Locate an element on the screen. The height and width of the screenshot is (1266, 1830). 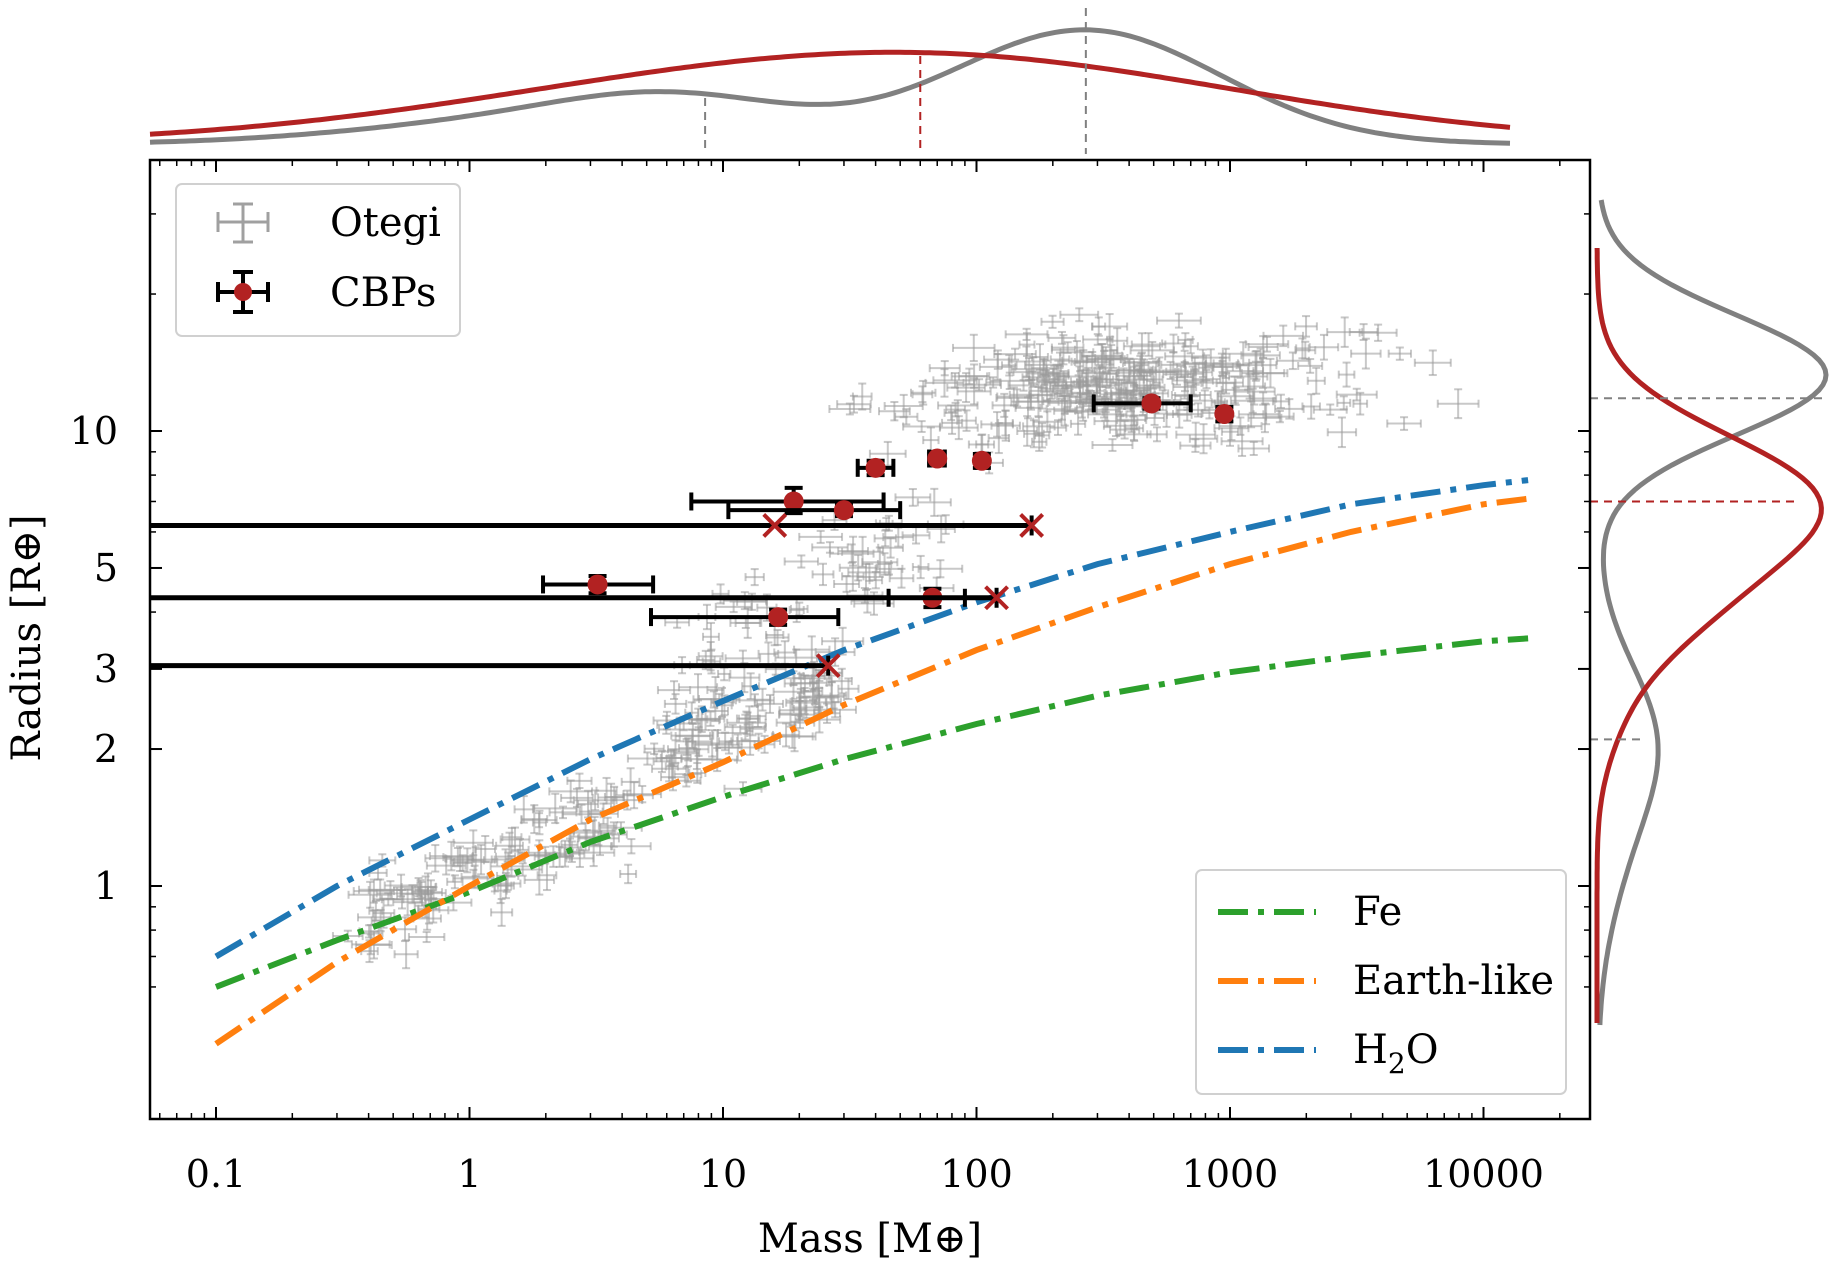
legend-points: Otegi CBPs is located at coordinates (318, 260).